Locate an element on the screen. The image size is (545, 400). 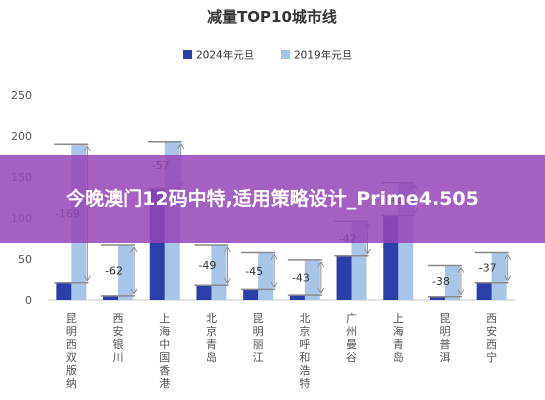
y-tick-label: 250 is located at coordinates (21, 95).